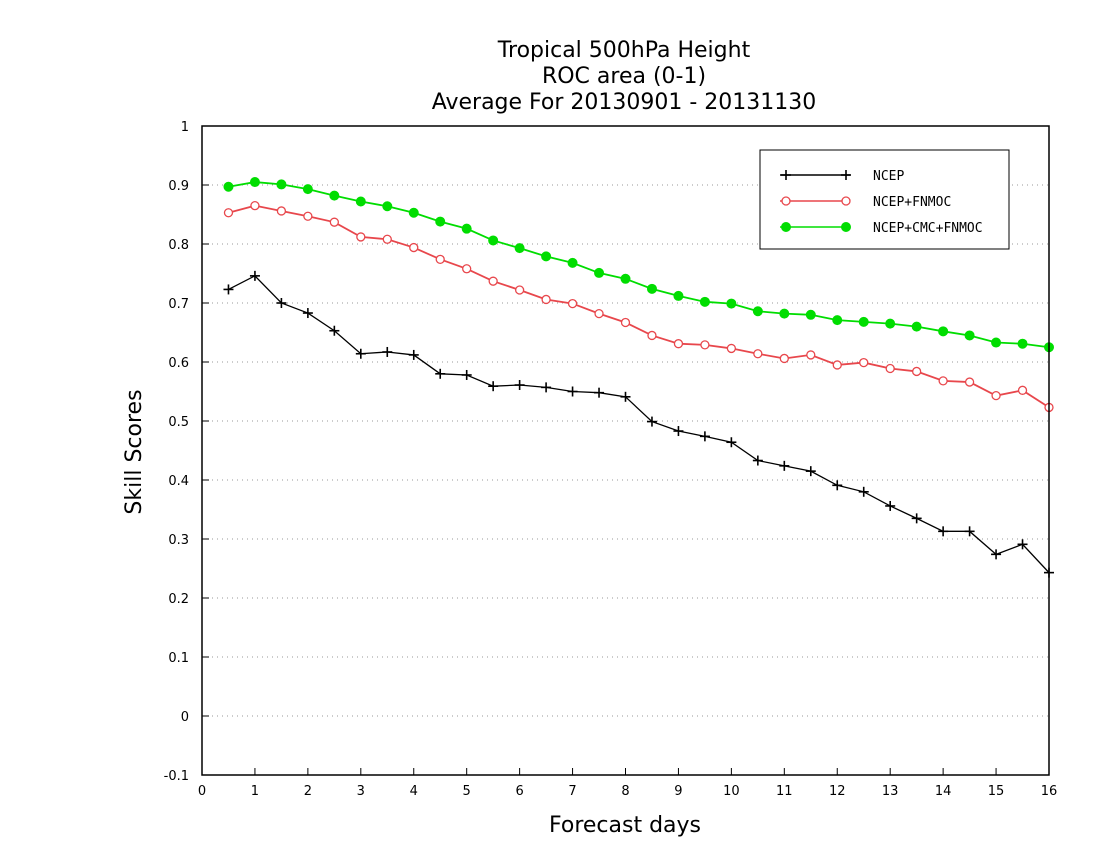  What do you see at coordinates (202, 791) in the screenshot?
I see `x-tick-label: 0` at bounding box center [202, 791].